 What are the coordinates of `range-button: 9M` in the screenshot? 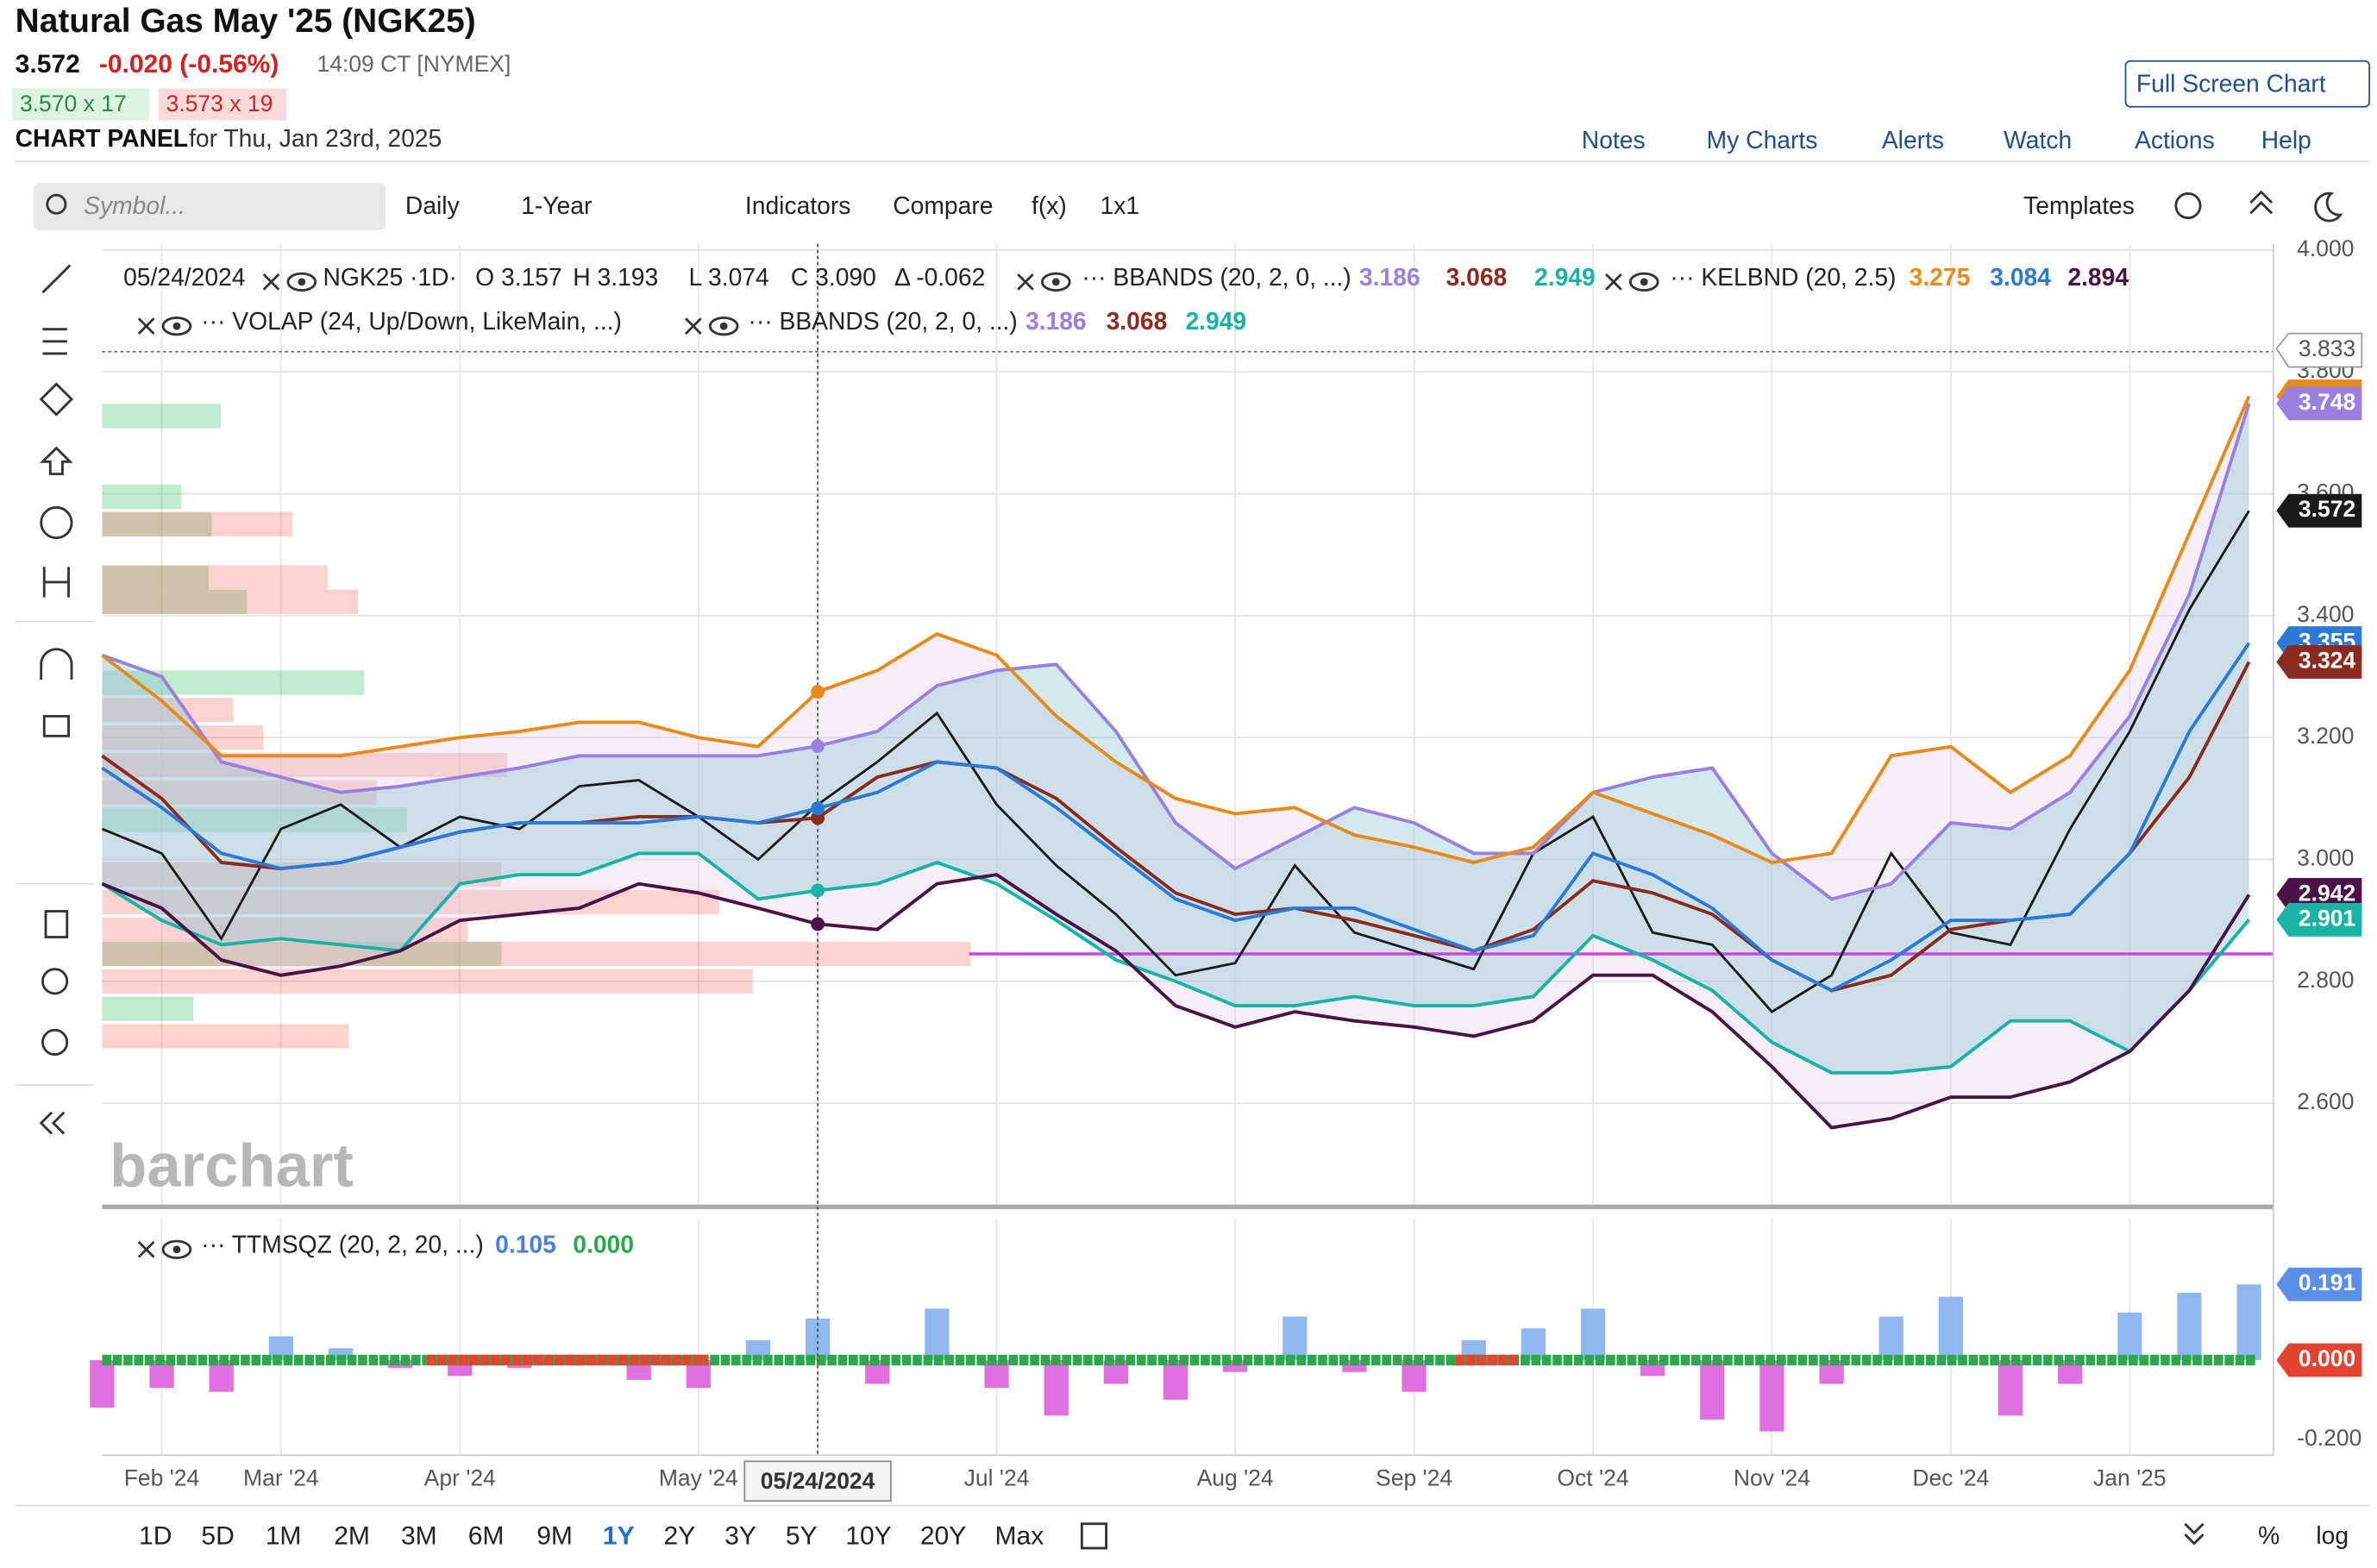 It's located at (554, 1536).